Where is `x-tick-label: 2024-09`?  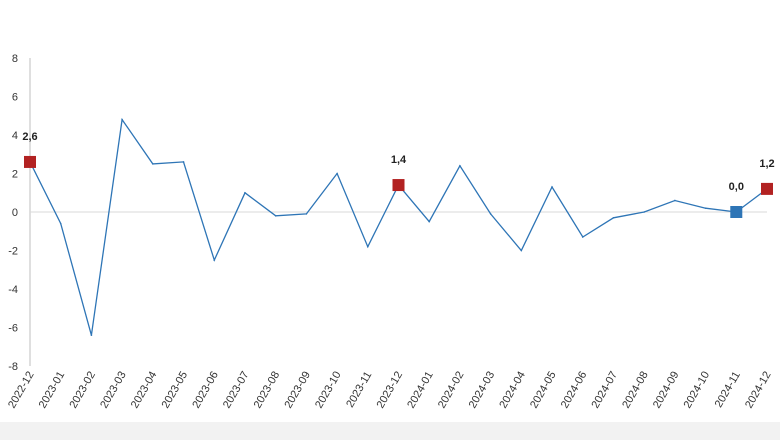
x-tick-label: 2024-09 is located at coordinates (666, 390).